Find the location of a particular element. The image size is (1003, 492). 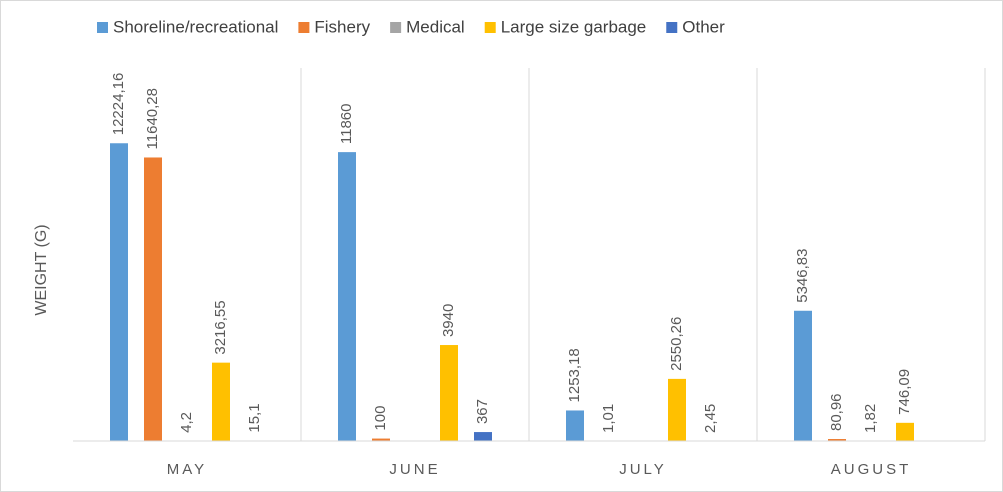

legend-label: Medical is located at coordinates (435, 26).